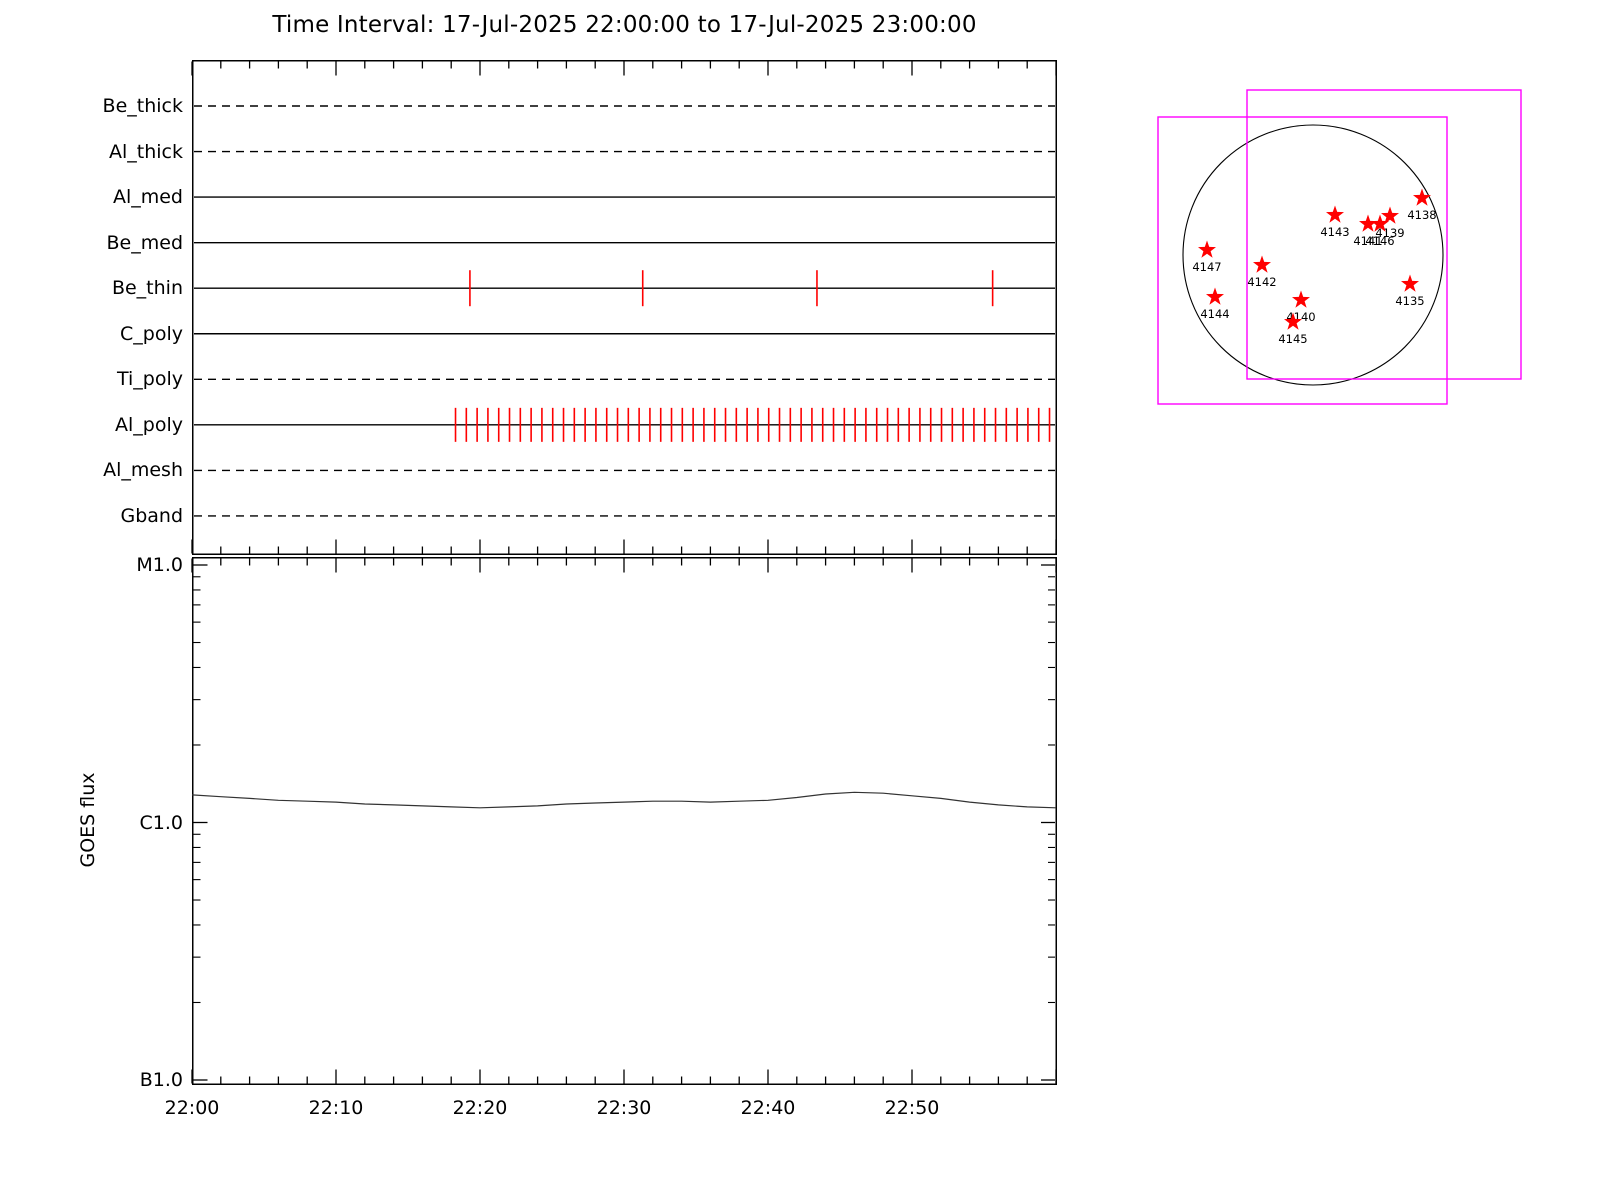  I want to click on channel-label-be_med: Be_med, so click(144, 242).